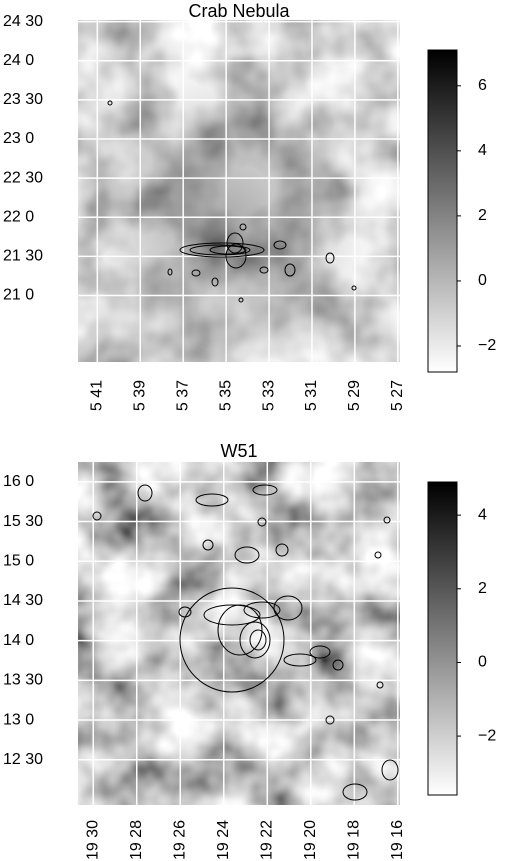  Describe the element at coordinates (268, 395) in the screenshot. I see `x-tick-label: 5 33` at that location.